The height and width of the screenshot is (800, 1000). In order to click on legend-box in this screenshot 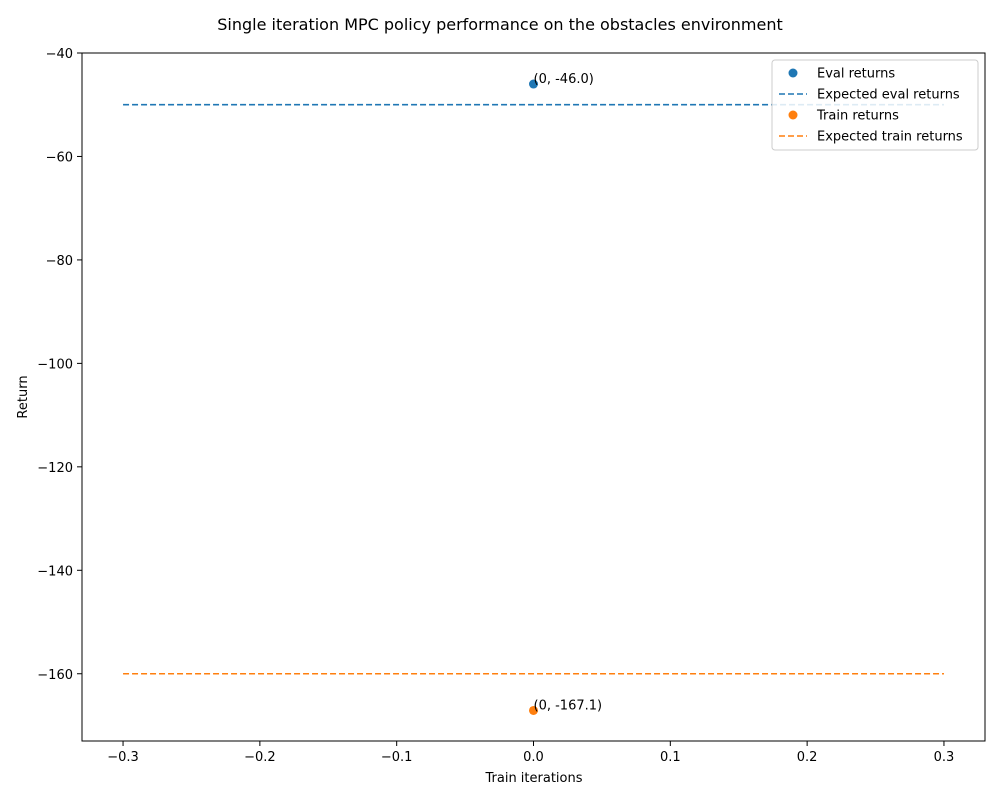, I will do `click(875, 105)`.